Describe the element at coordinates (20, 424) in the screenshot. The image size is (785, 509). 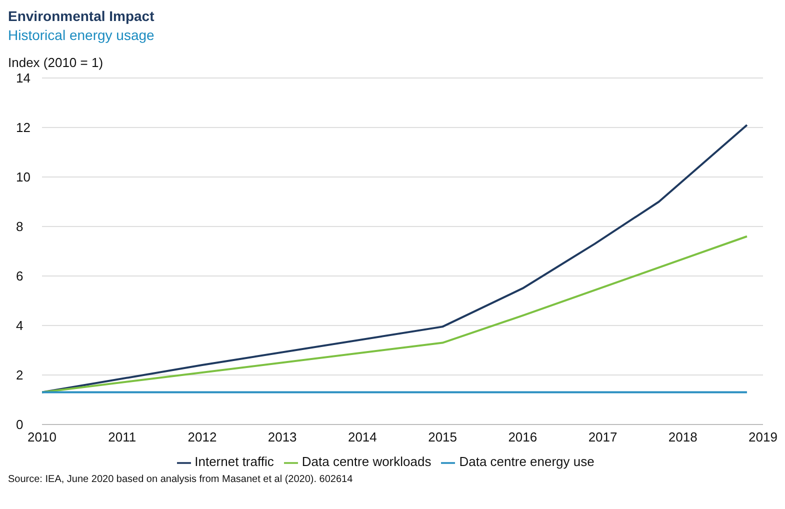
I see `y-tick-label: 0` at that location.